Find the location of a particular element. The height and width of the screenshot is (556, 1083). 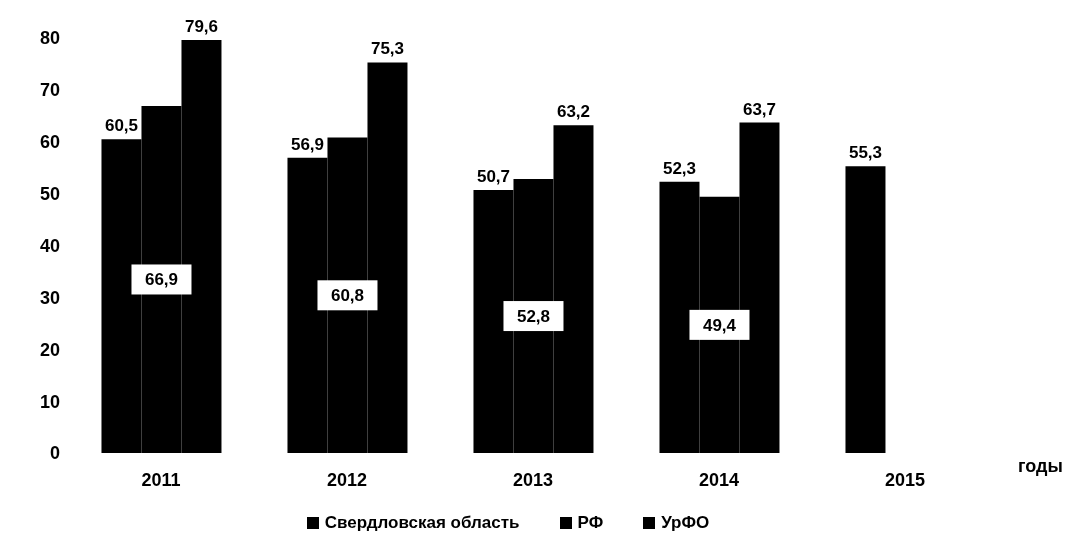

y-tick-label: 50 is located at coordinates (49, 194).